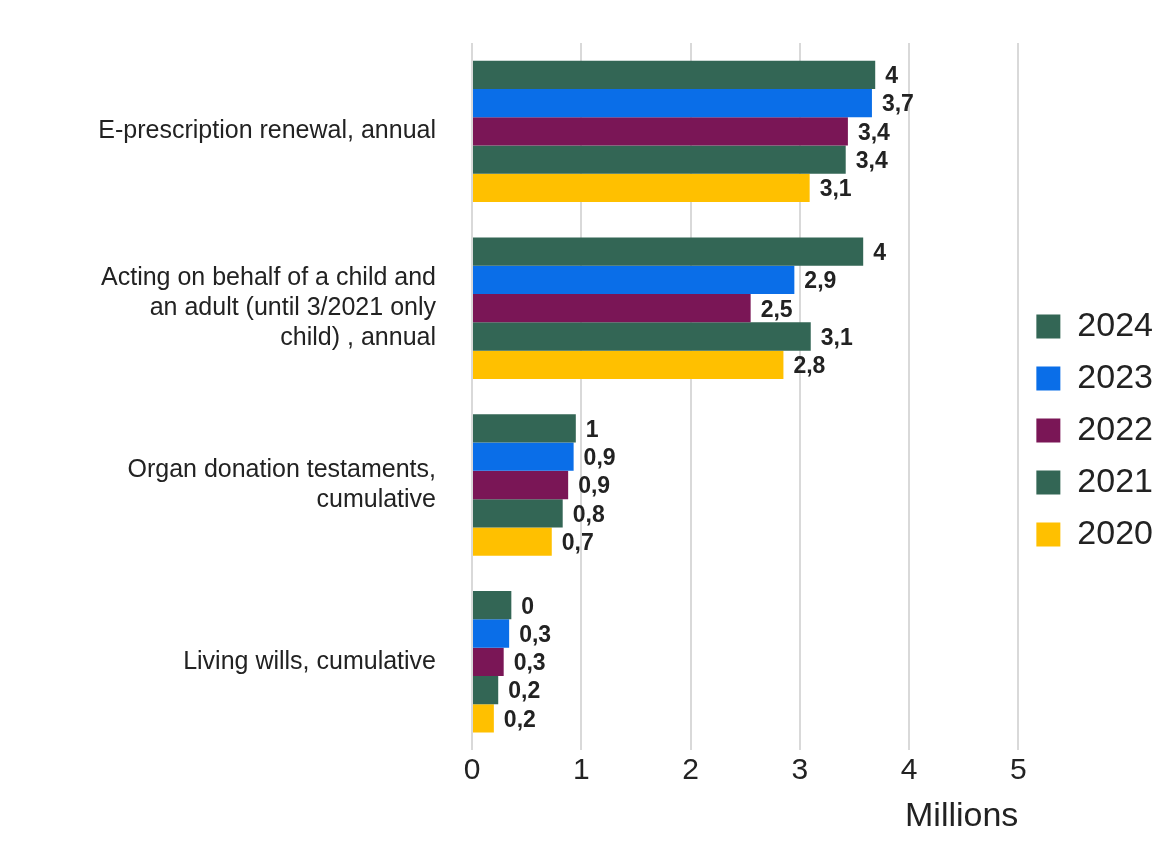 This screenshot has width=1163, height=846. I want to click on legend-label: 2021, so click(1115, 479).